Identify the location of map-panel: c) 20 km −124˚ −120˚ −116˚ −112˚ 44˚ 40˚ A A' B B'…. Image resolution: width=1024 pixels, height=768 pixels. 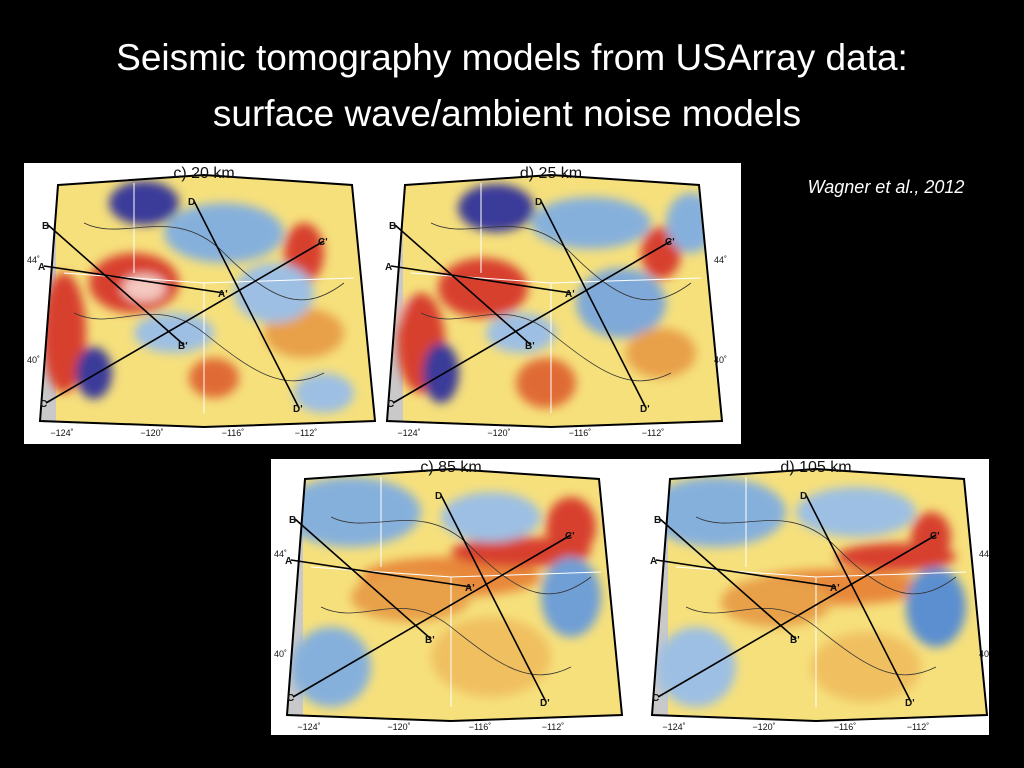
(202, 301).